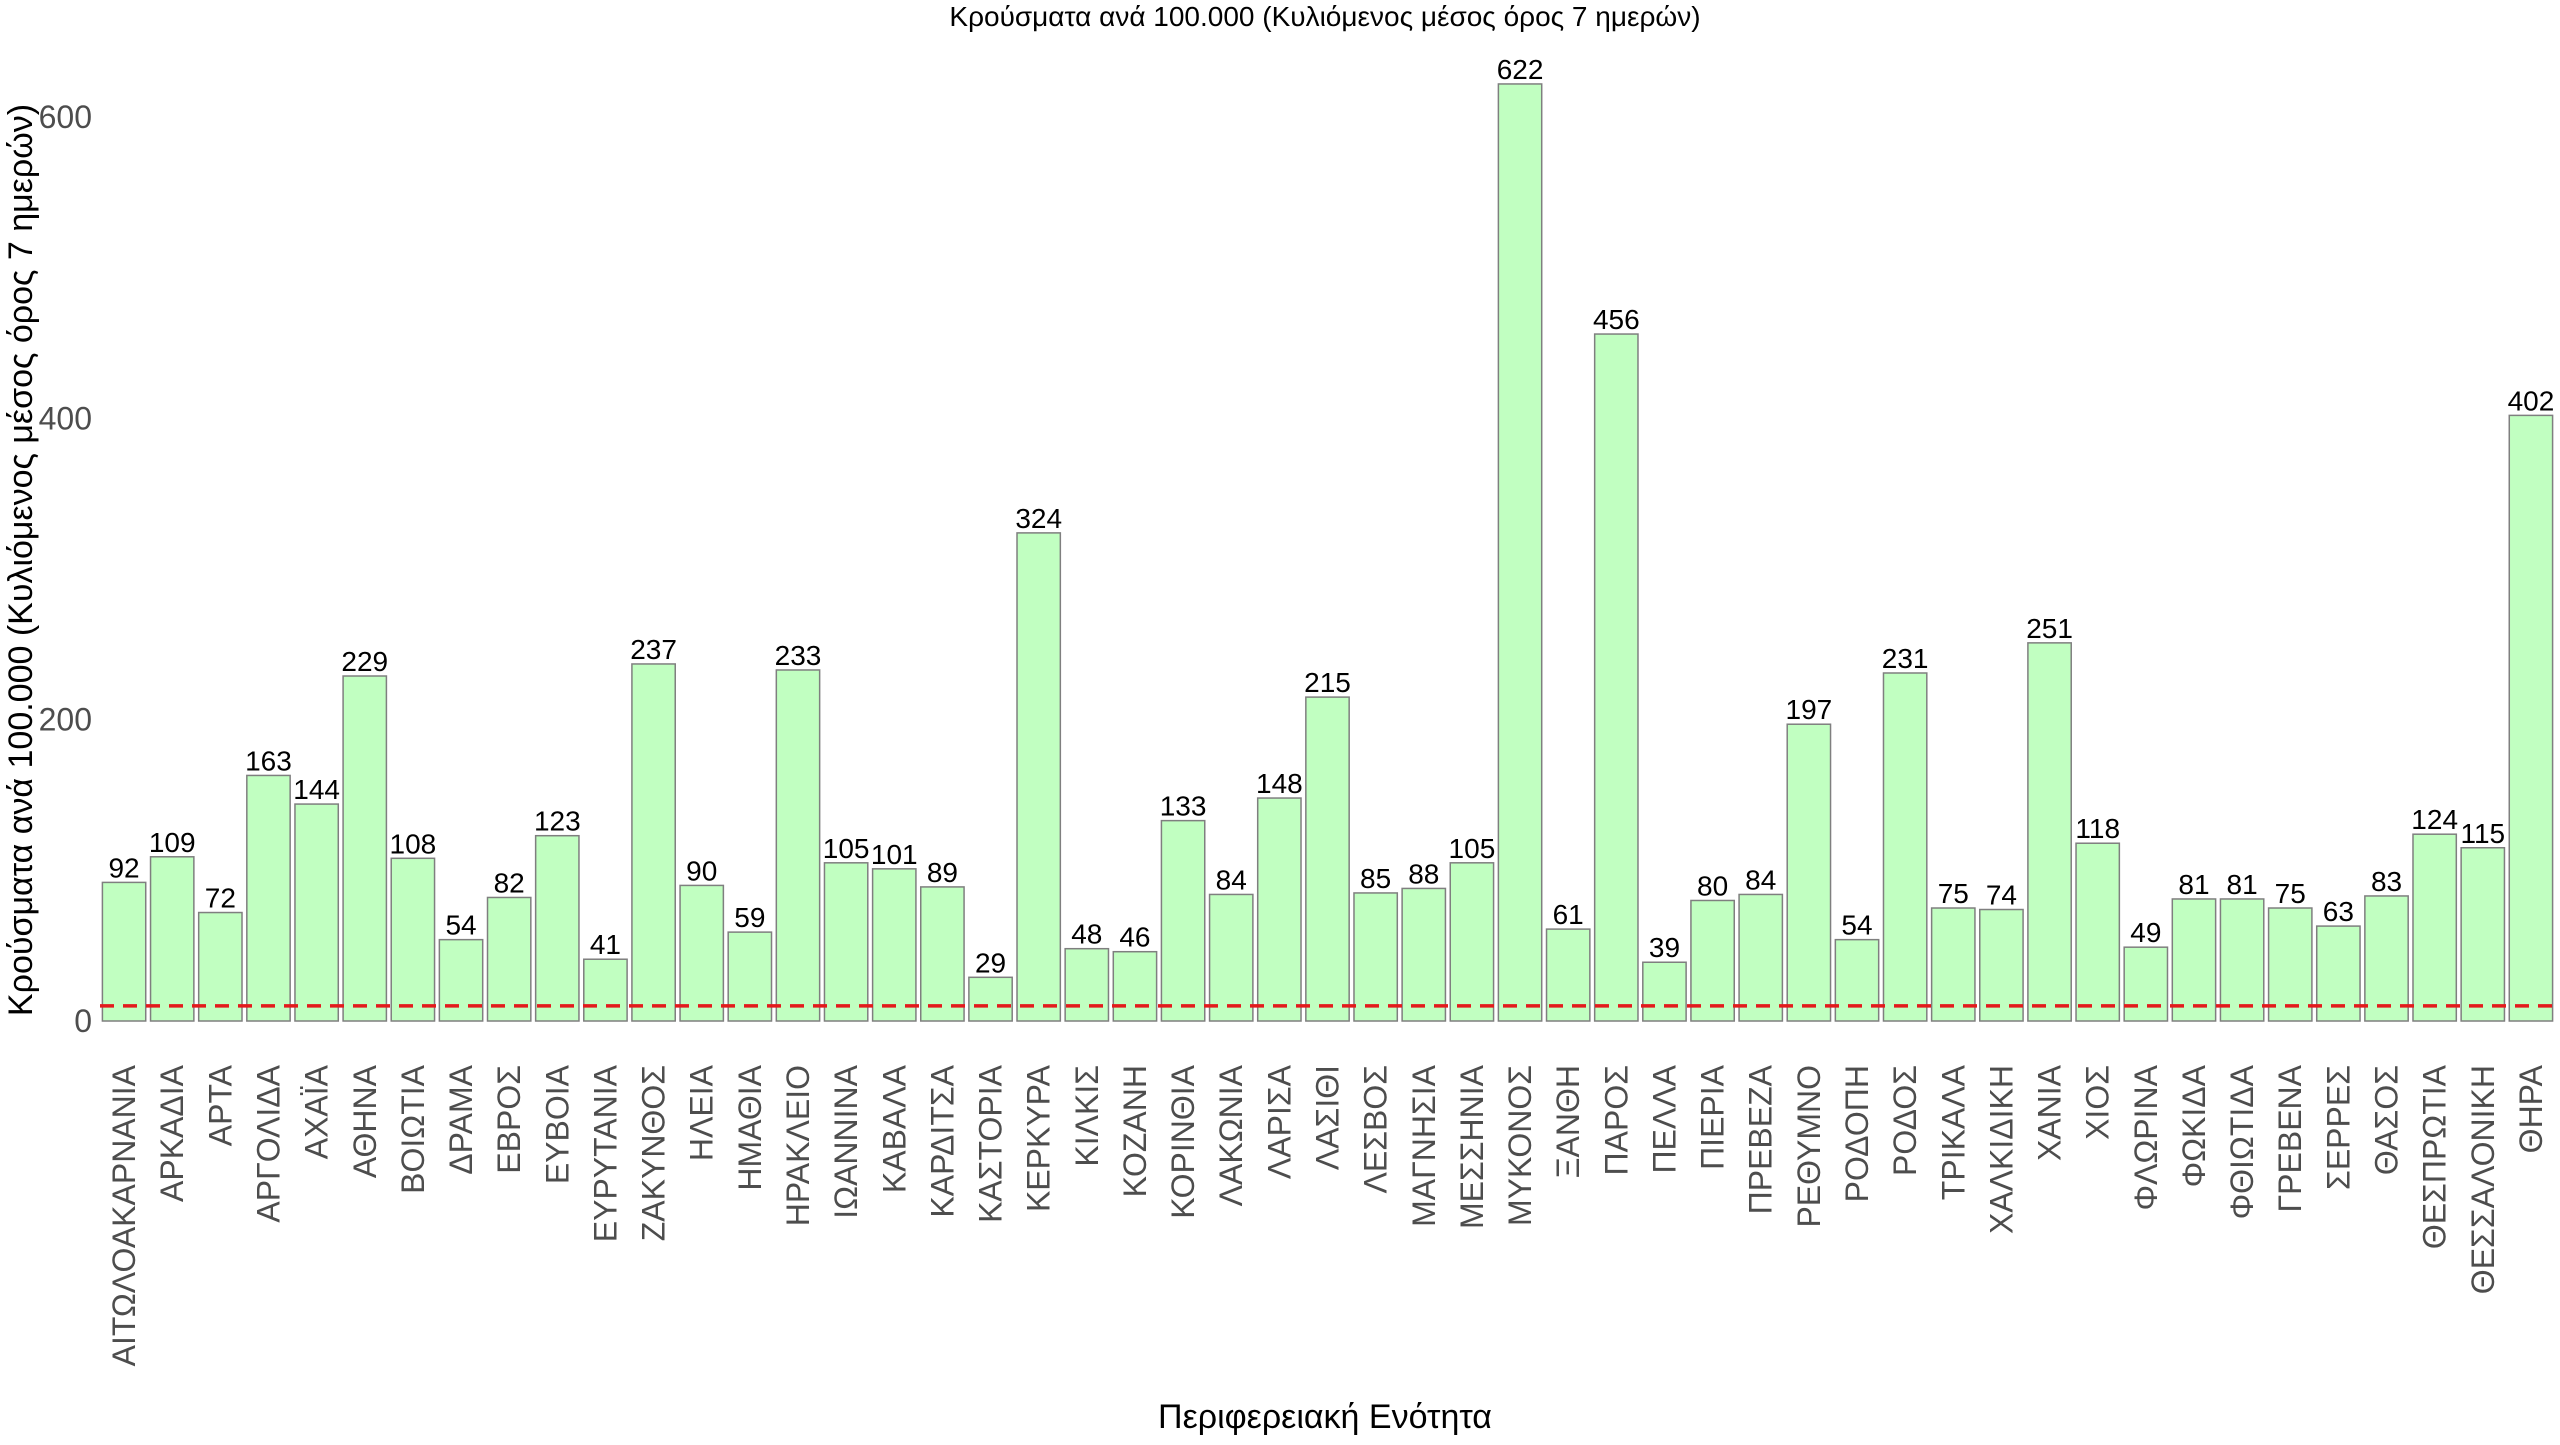 This screenshot has width=2560, height=1445. I want to click on x-tick-label: ΑΘΗΝΑ, so click(365, 1121).